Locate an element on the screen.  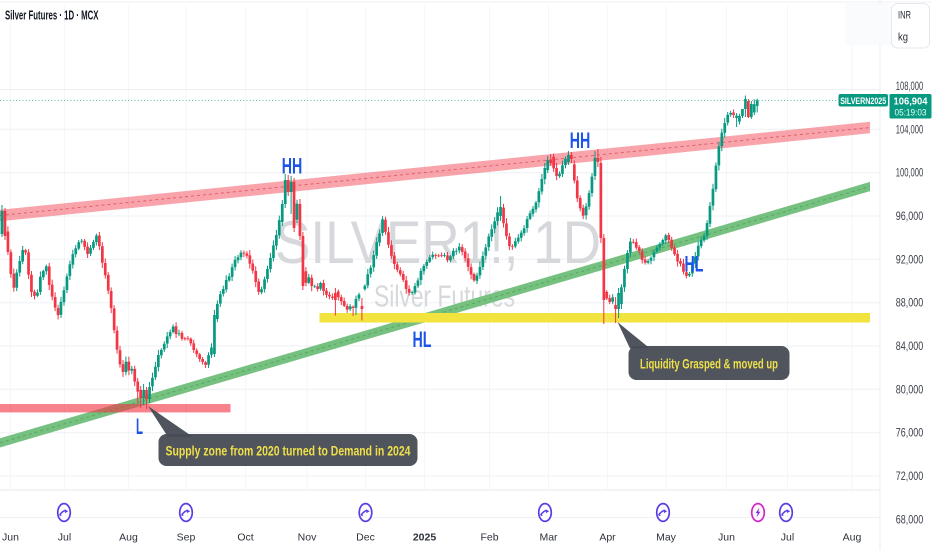
svg-text: Oct is located at coordinates (245, 538).